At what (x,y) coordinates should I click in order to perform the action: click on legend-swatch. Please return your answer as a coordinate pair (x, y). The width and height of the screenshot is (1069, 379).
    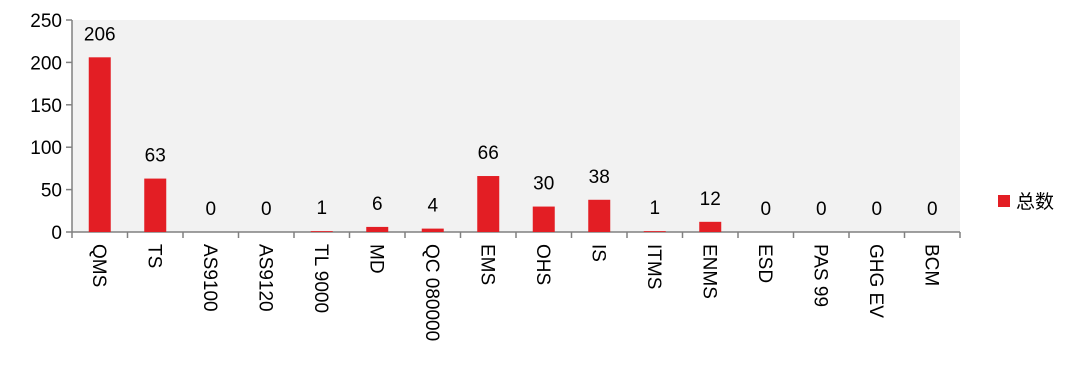
    Looking at the image, I should click on (1004, 201).